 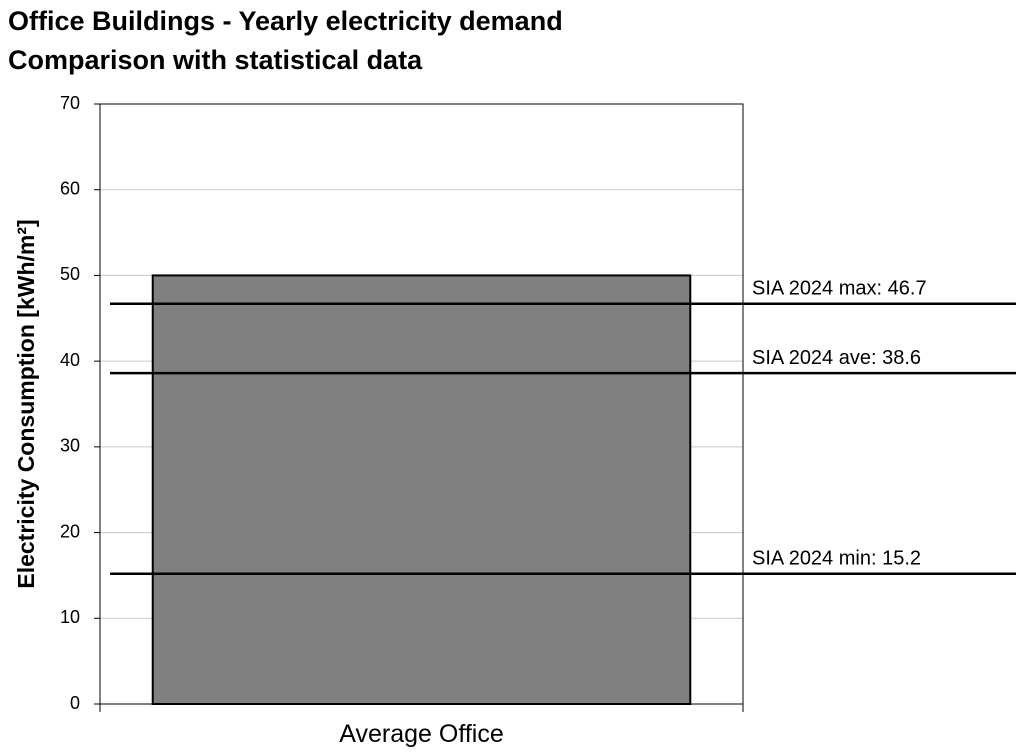 I want to click on y-tick-label: 40, so click(x=70, y=360).